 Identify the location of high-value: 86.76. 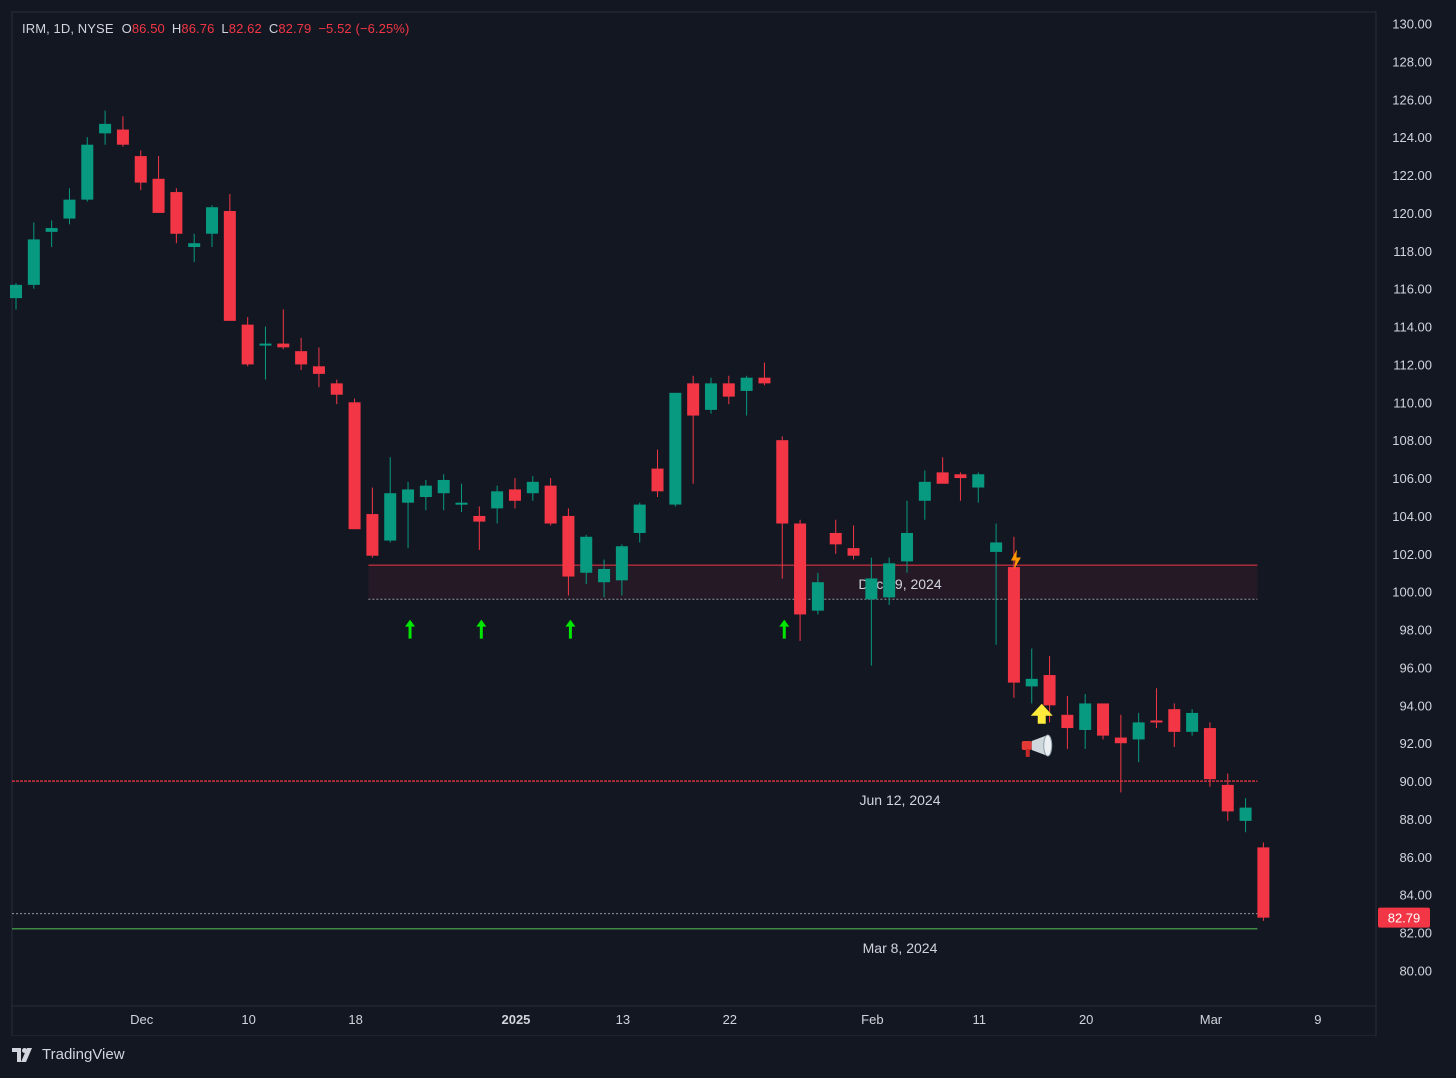
(198, 28).